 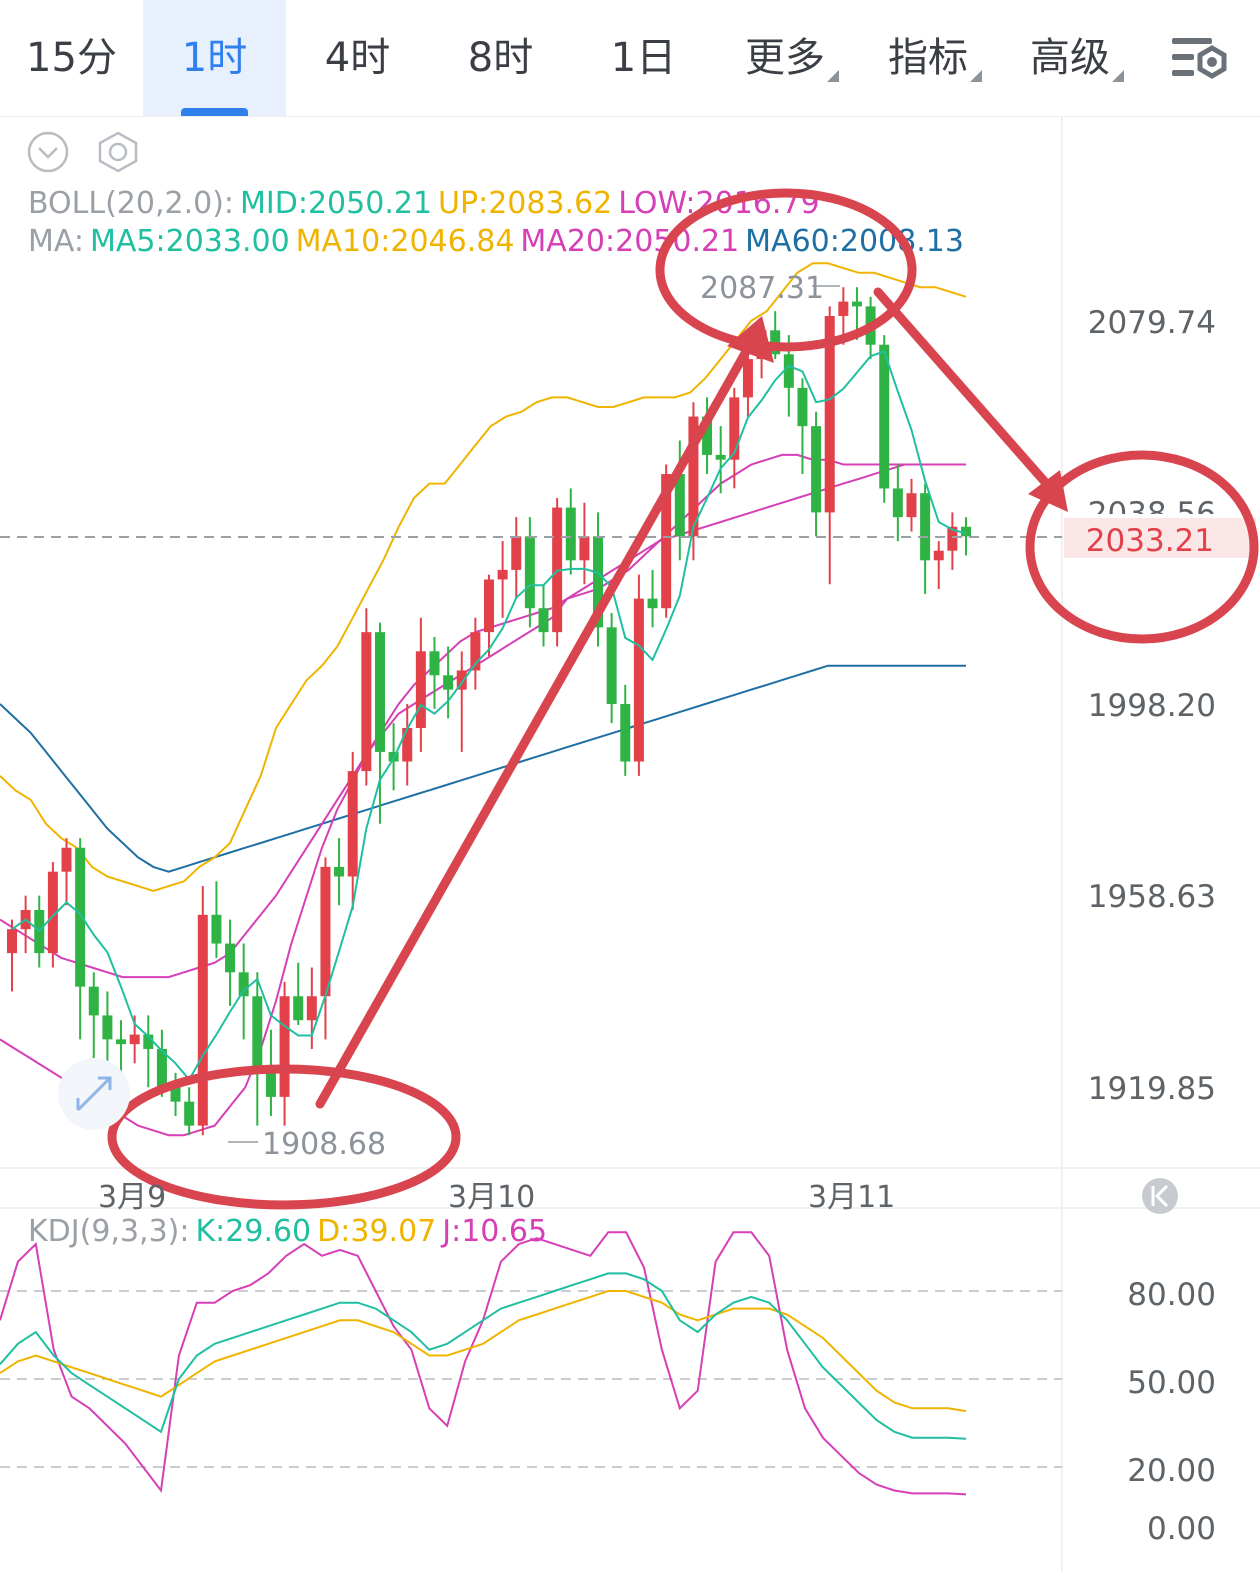 What do you see at coordinates (109, 1231) in the screenshot?
I see `kdj-legend-name: KDJ(9,3,3):` at bounding box center [109, 1231].